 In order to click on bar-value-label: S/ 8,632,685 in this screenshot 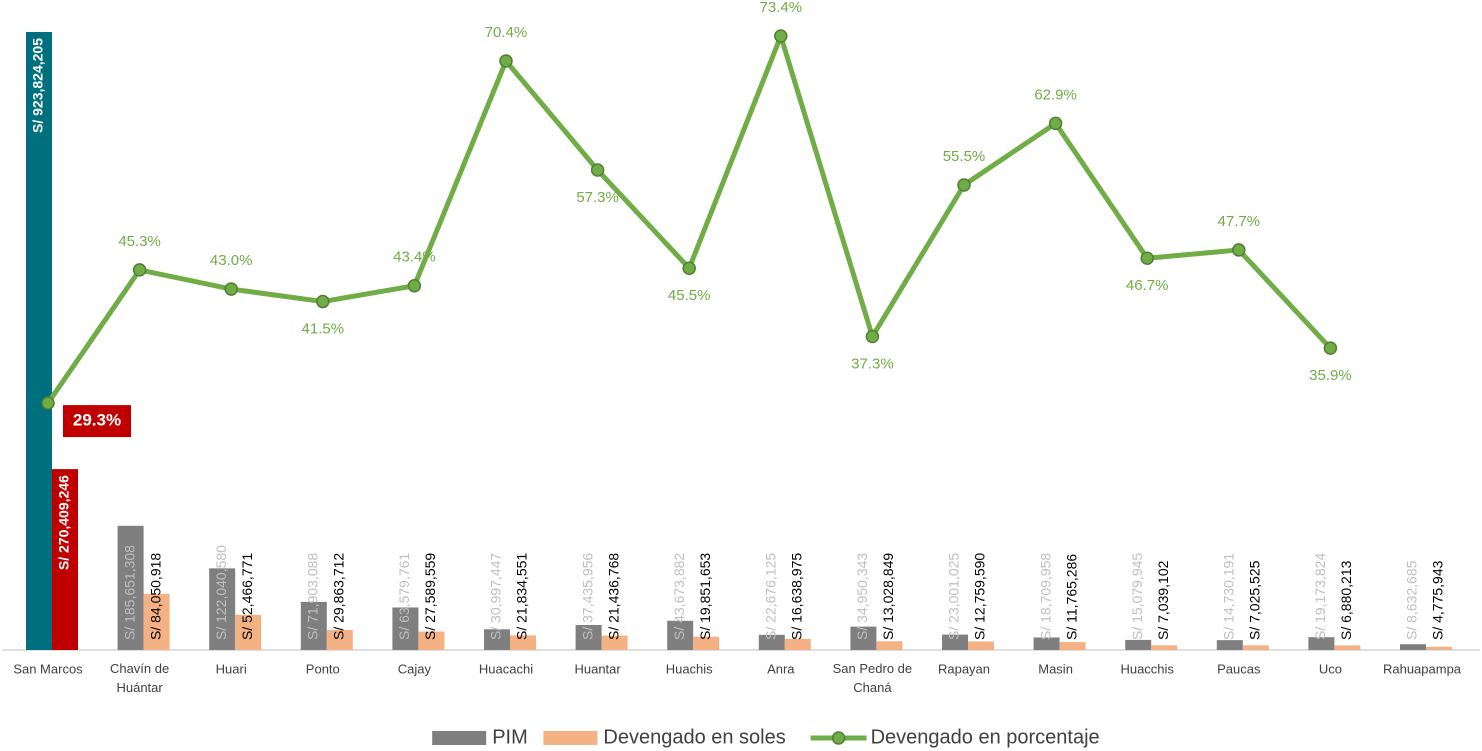, I will do `click(1412, 600)`.